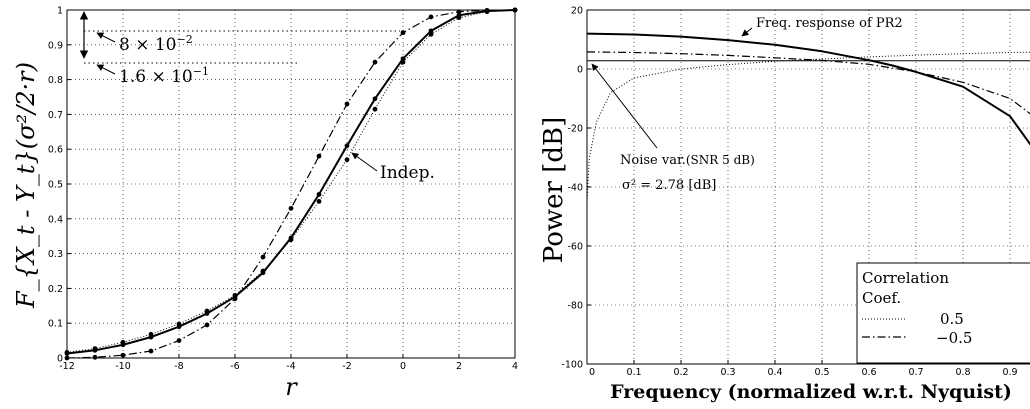 This screenshot has width=1030, height=409. I want to click on R-ytick-label-2: -20, so click(575, 129).